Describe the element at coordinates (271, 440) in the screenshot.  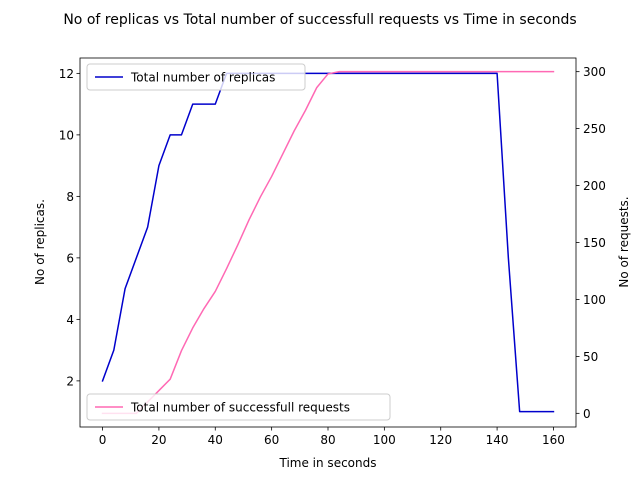
I see `x-tick-label: 60` at that location.